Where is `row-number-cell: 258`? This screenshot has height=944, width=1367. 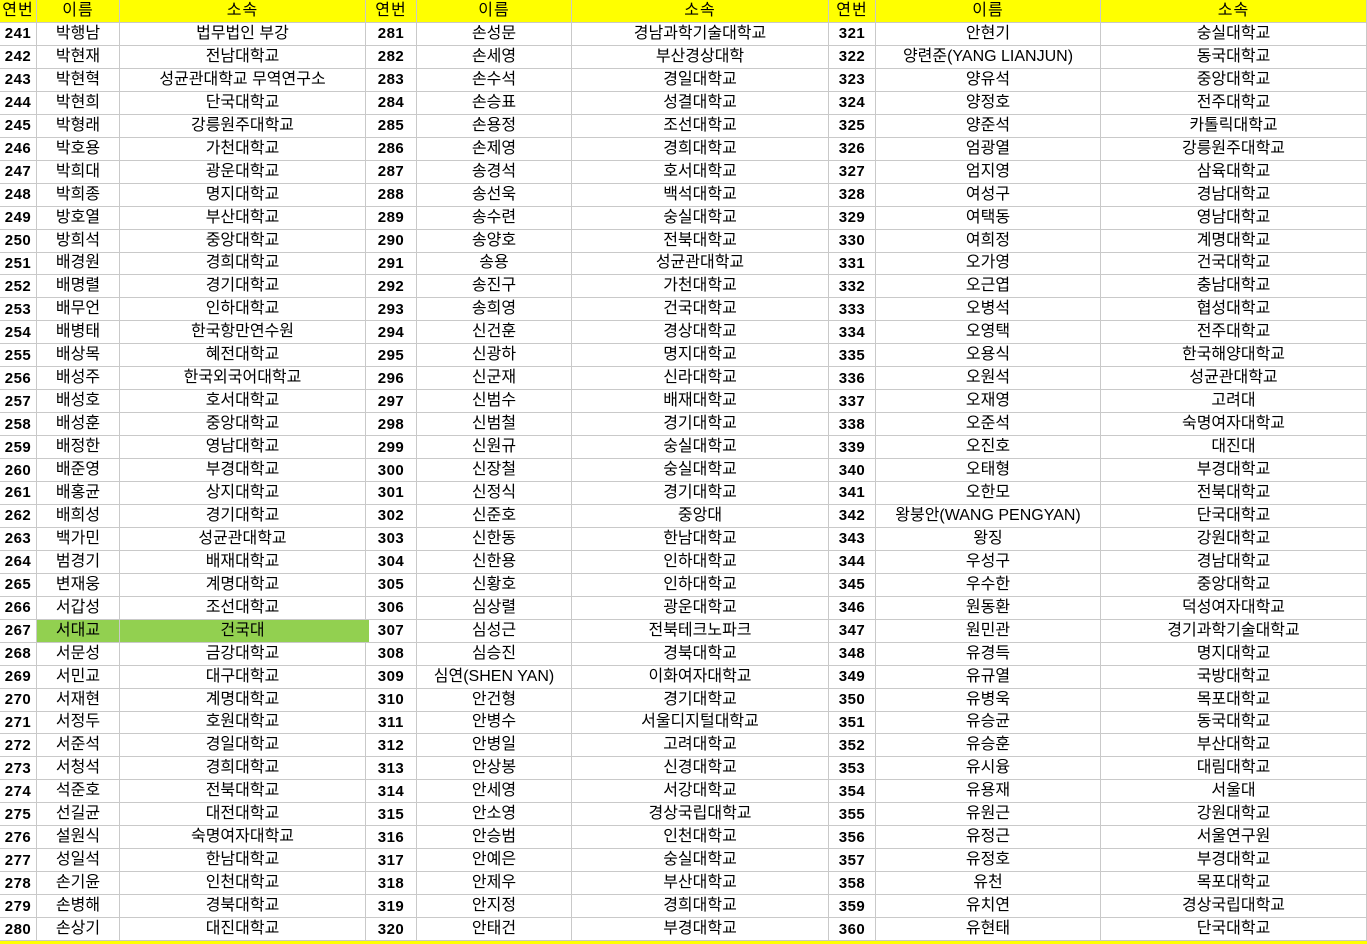
row-number-cell: 258 is located at coordinates (18, 425).